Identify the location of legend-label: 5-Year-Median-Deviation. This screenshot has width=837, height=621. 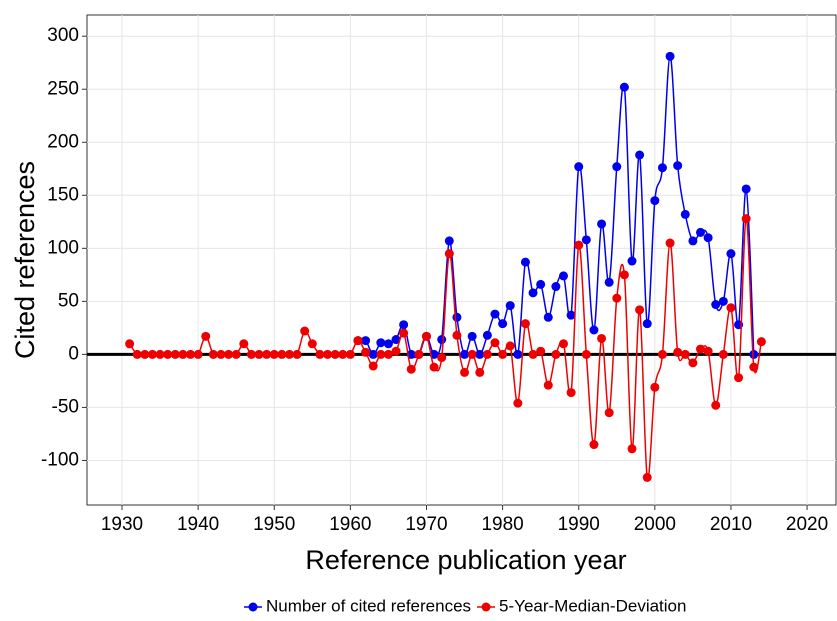
(592, 605).